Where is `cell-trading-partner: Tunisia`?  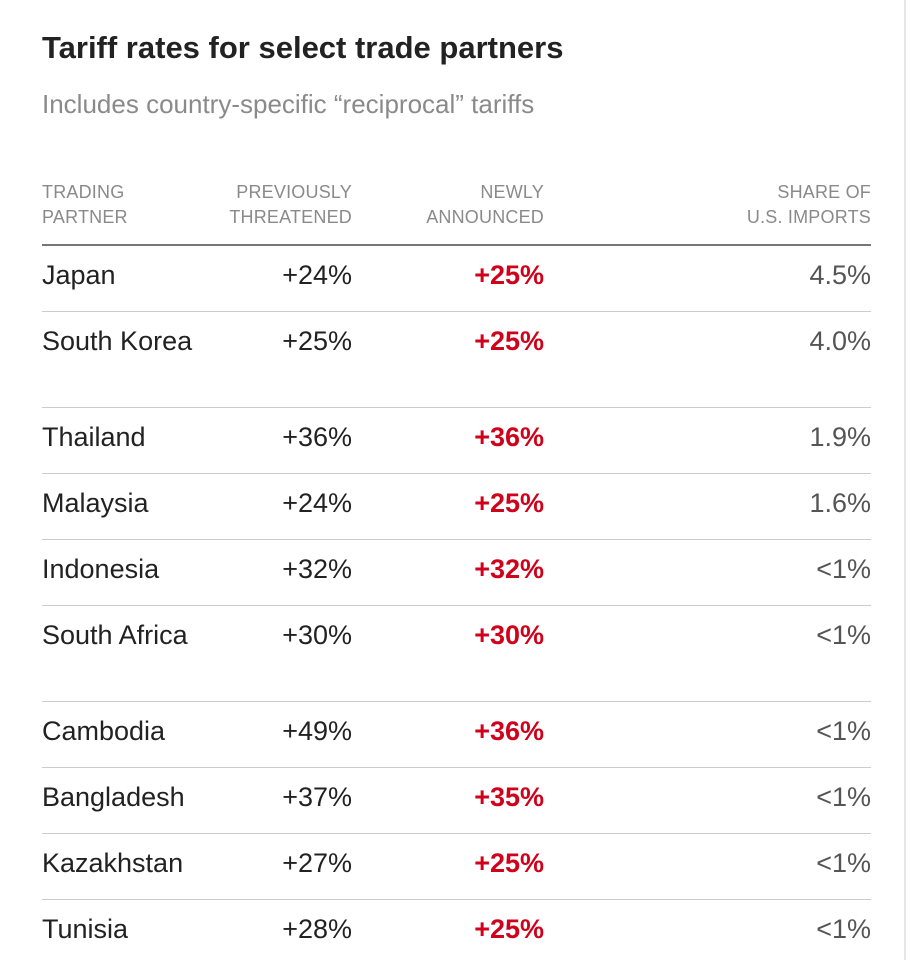 cell-trading-partner: Tunisia is located at coordinates (85, 929).